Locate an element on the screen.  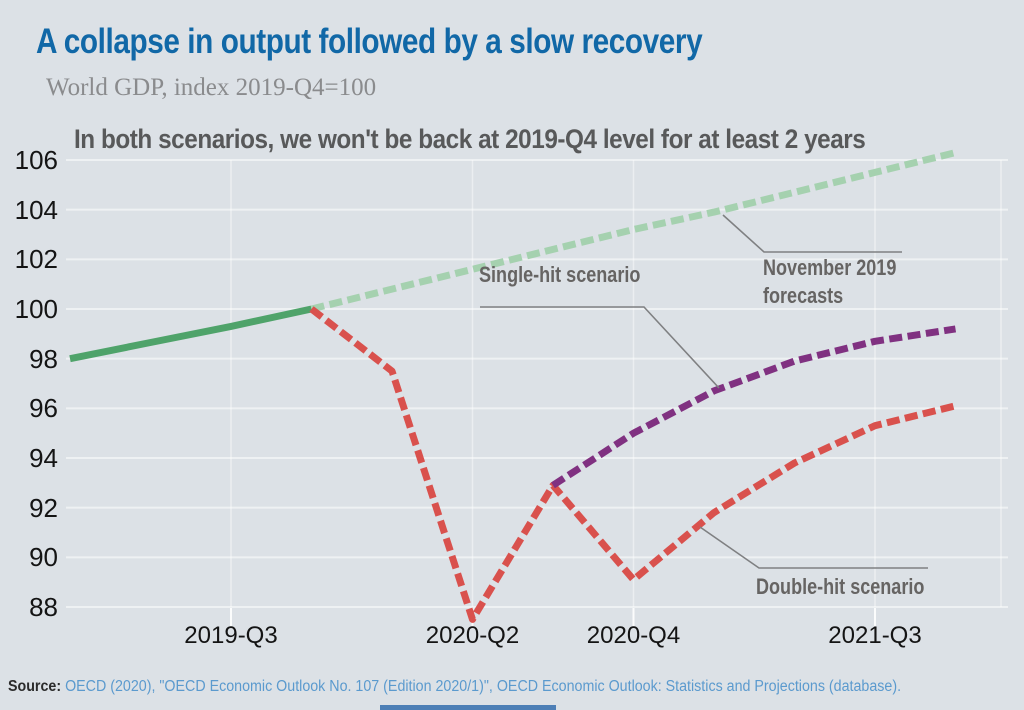
y-axis-label-94: 94 is located at coordinates (43, 457).